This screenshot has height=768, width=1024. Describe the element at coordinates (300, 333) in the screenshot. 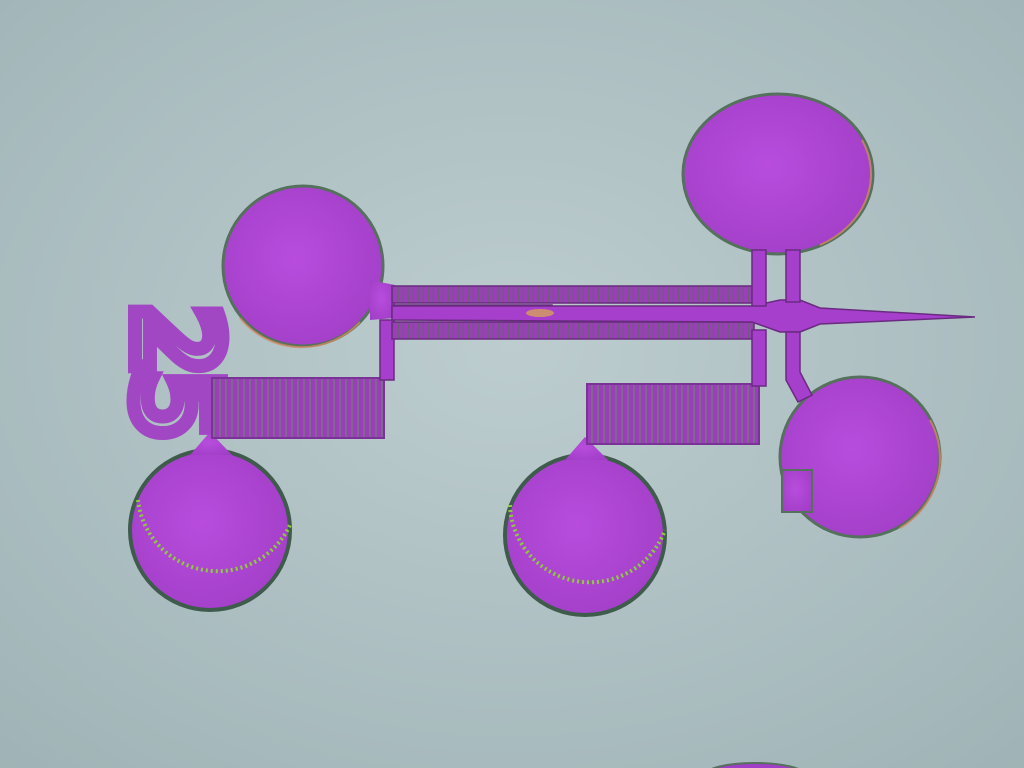

I see `pad-left-upper-rim` at that location.